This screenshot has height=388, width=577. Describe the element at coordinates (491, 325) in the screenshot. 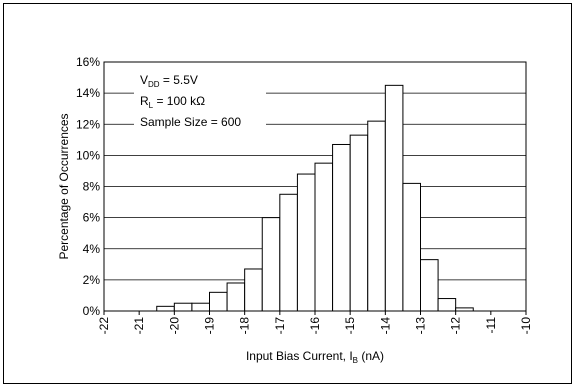

I see `x-tick-label: -11` at that location.